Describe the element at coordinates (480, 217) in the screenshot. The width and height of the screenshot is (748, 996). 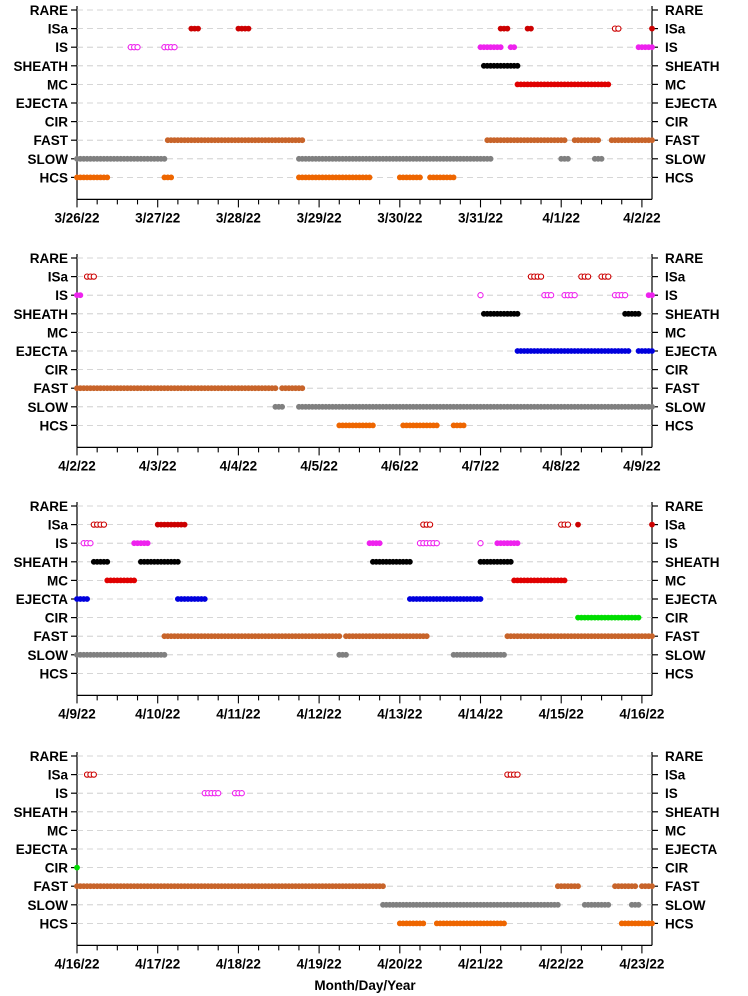
I see `x-tick-label: 3/31/22` at that location.